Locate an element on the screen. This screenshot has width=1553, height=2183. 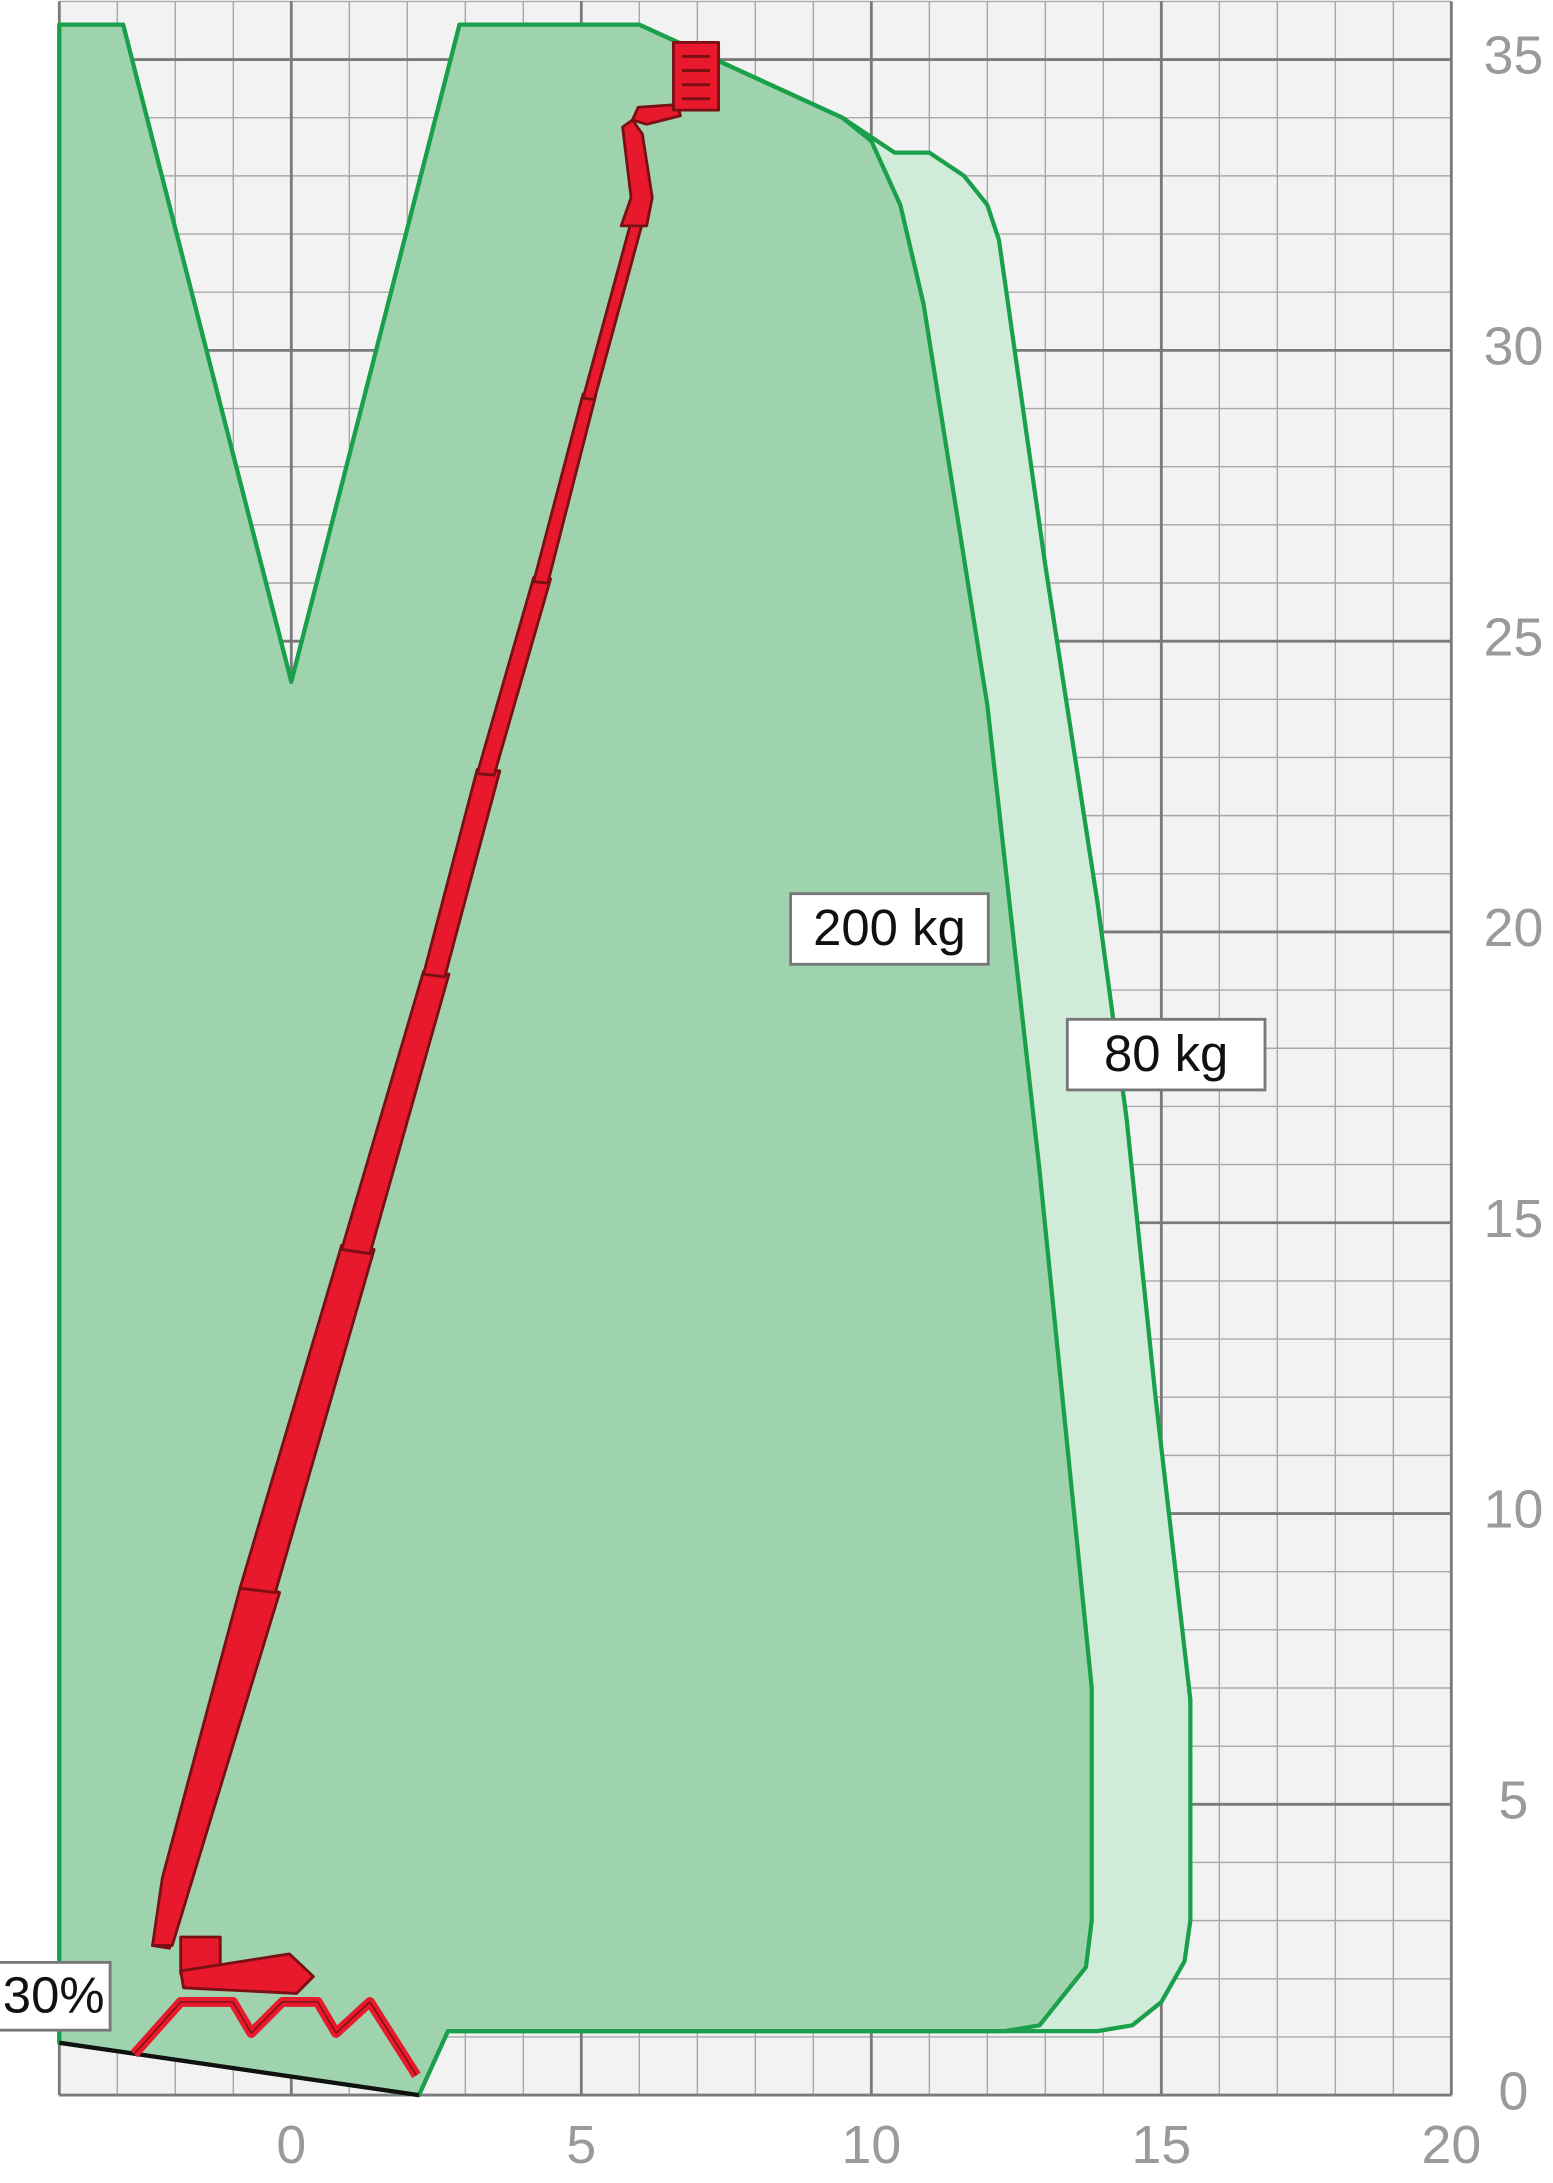
y-tick-label: 10 is located at coordinates (1514, 1510).